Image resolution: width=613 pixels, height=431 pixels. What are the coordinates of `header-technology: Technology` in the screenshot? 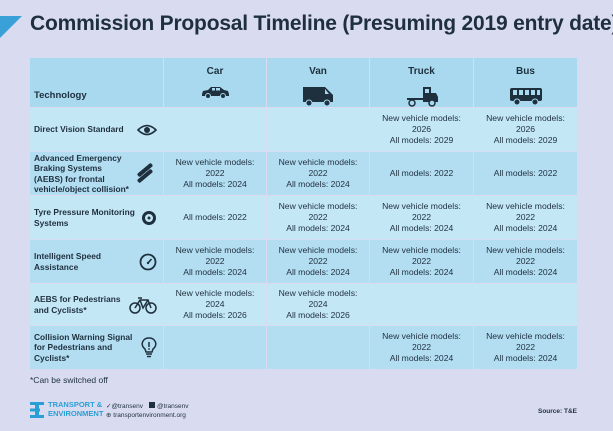 It's located at (97, 83).